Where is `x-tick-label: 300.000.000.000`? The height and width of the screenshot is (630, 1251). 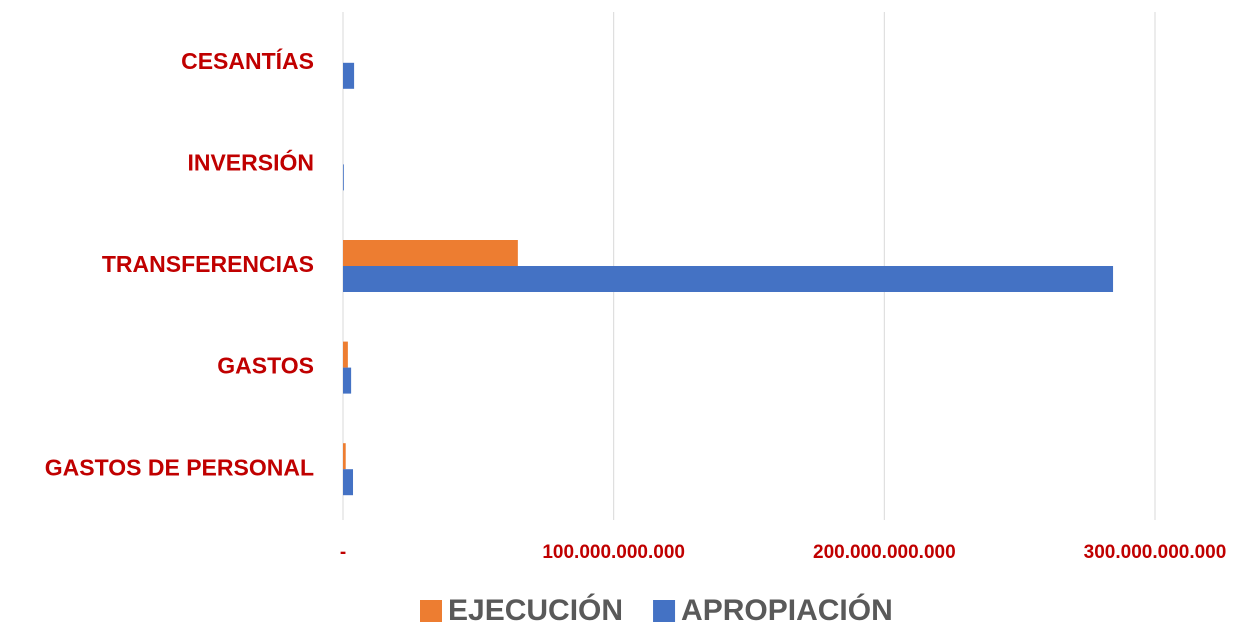
x-tick-label: 300.000.000.000 is located at coordinates (1155, 552).